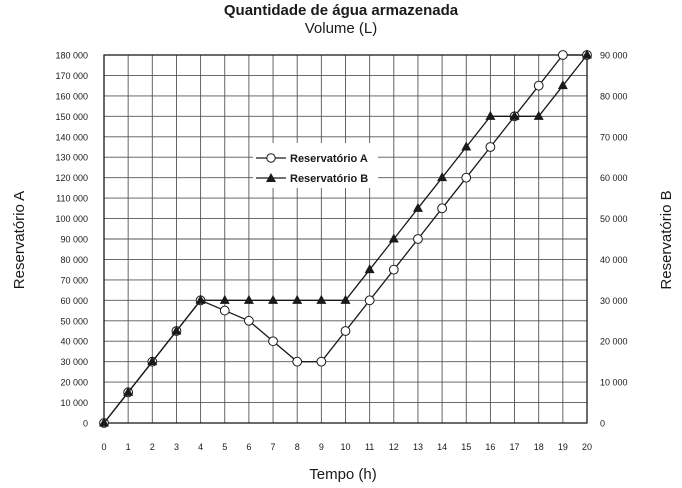 This screenshot has width=682, height=488. What do you see at coordinates (74, 280) in the screenshot?
I see `left-tick-label: 70 000` at bounding box center [74, 280].